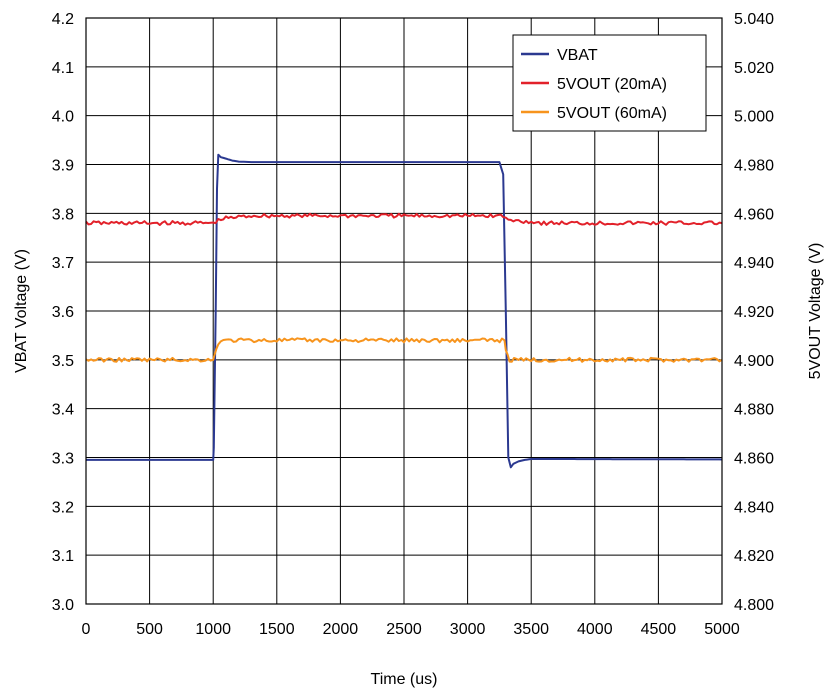  Describe the element at coordinates (754, 19) in the screenshot. I see `y-right-tick-label: 5.040` at that location.